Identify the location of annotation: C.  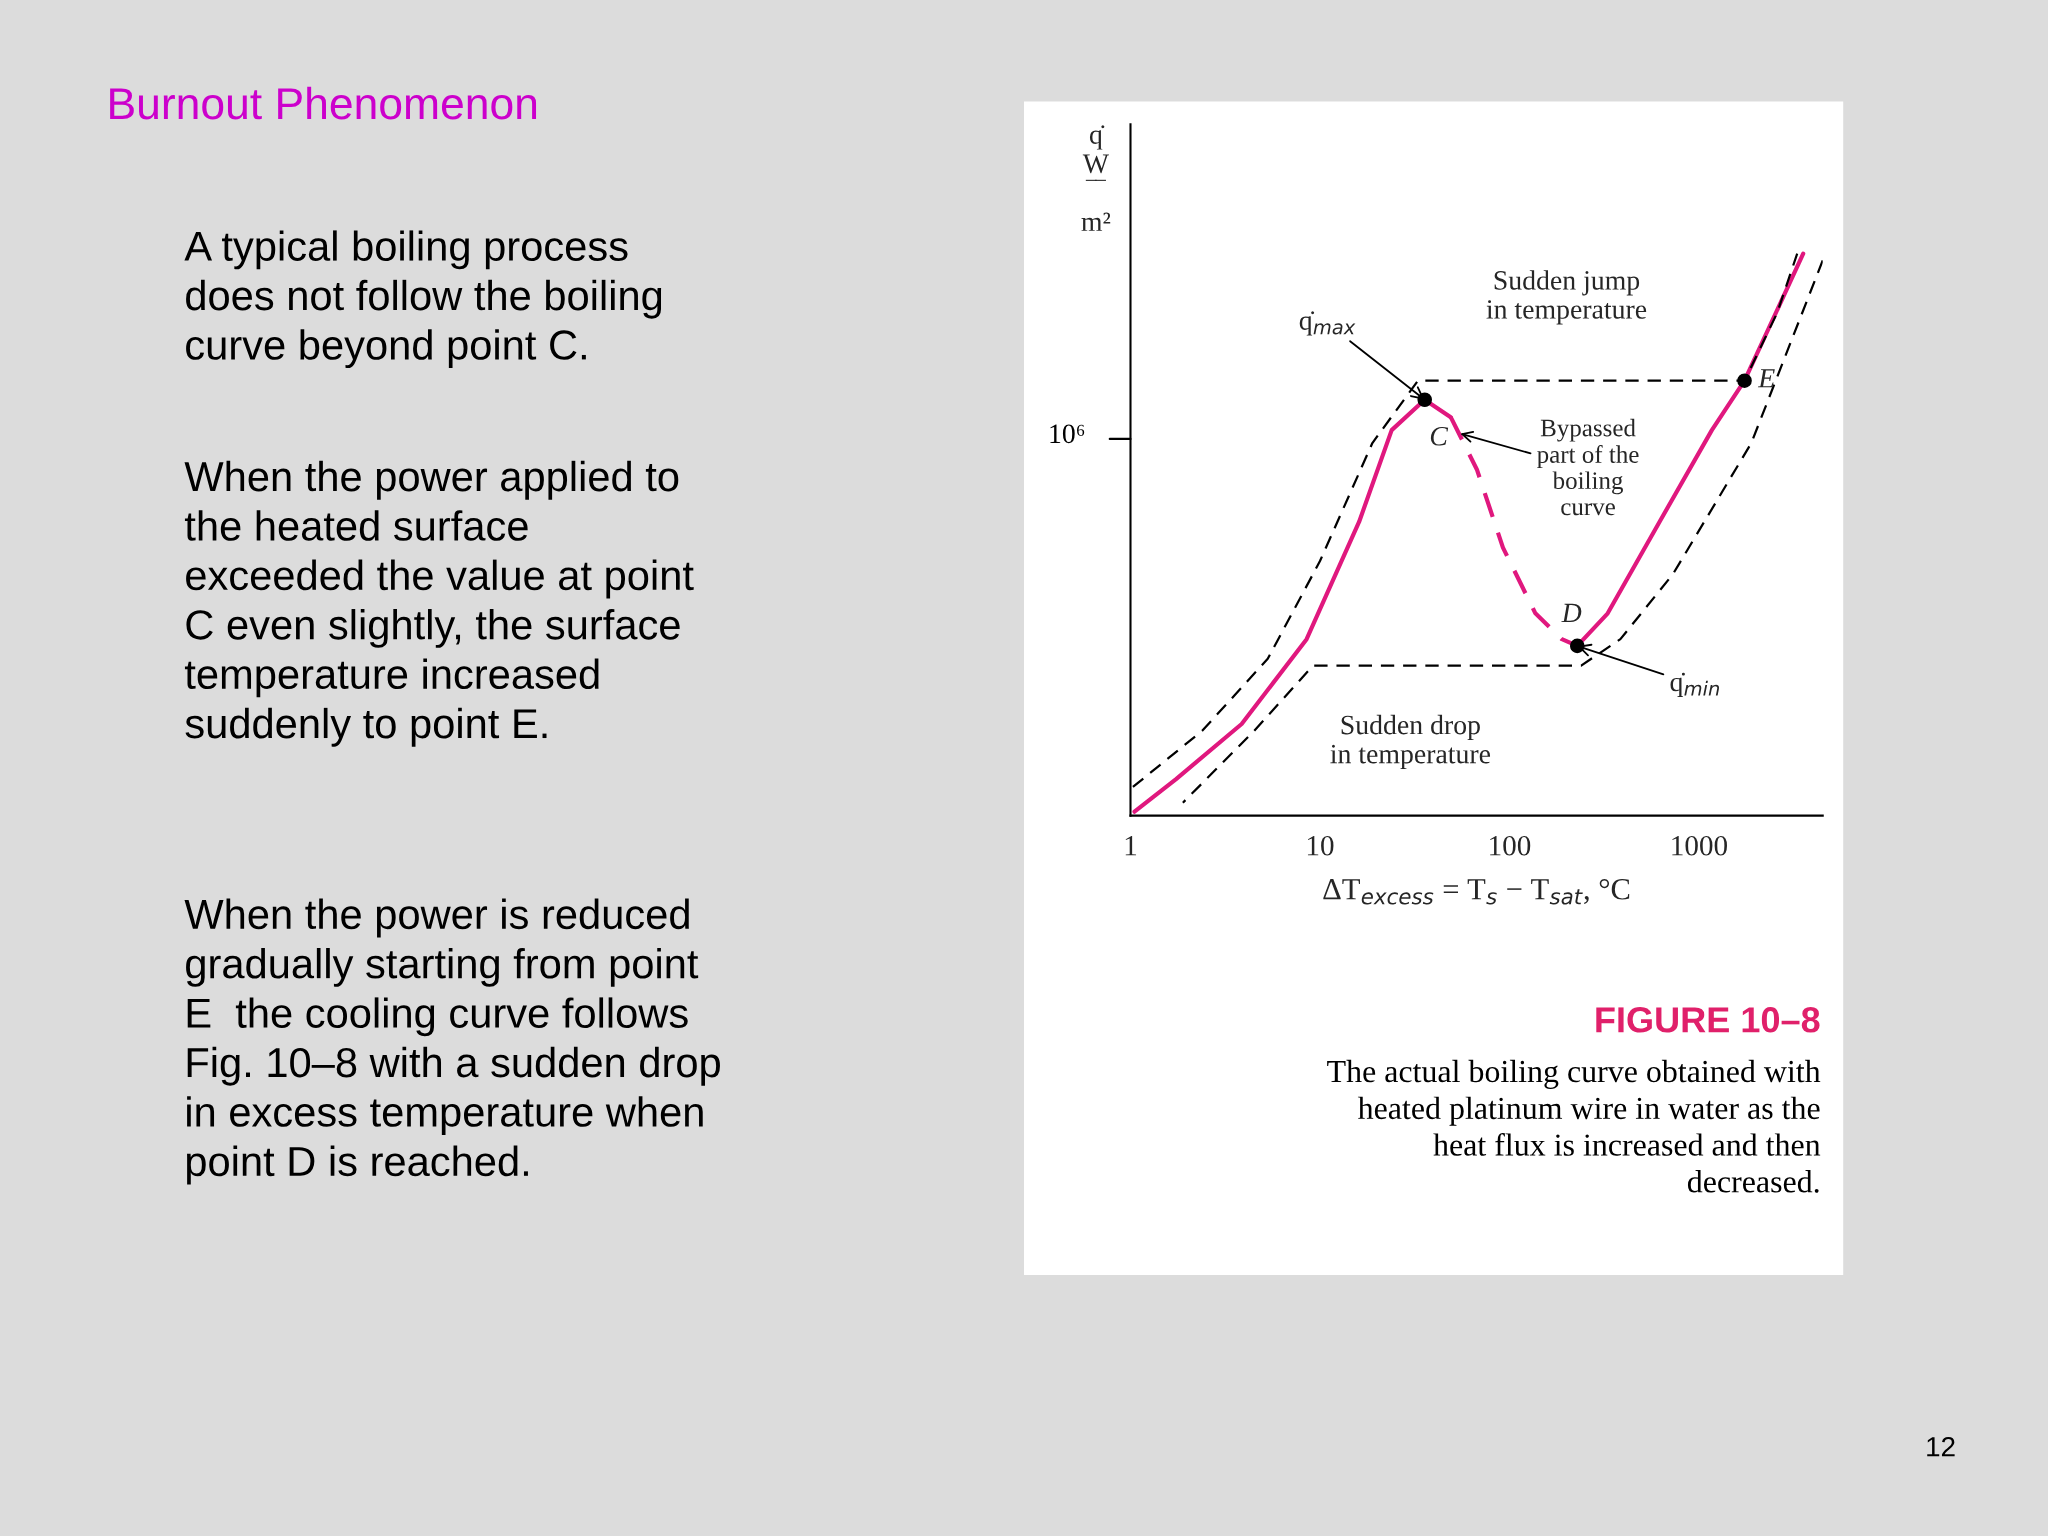
(1439, 436).